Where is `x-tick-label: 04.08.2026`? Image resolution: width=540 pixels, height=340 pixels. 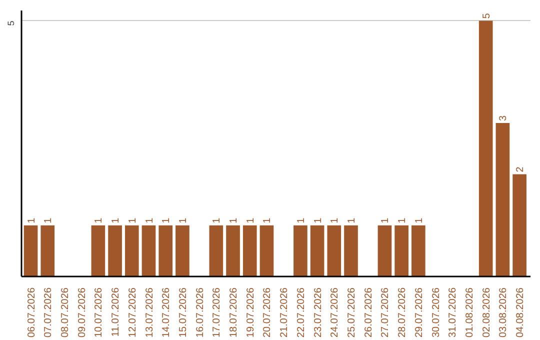 x-tick-label: 04.08.2026 is located at coordinates (520, 312).